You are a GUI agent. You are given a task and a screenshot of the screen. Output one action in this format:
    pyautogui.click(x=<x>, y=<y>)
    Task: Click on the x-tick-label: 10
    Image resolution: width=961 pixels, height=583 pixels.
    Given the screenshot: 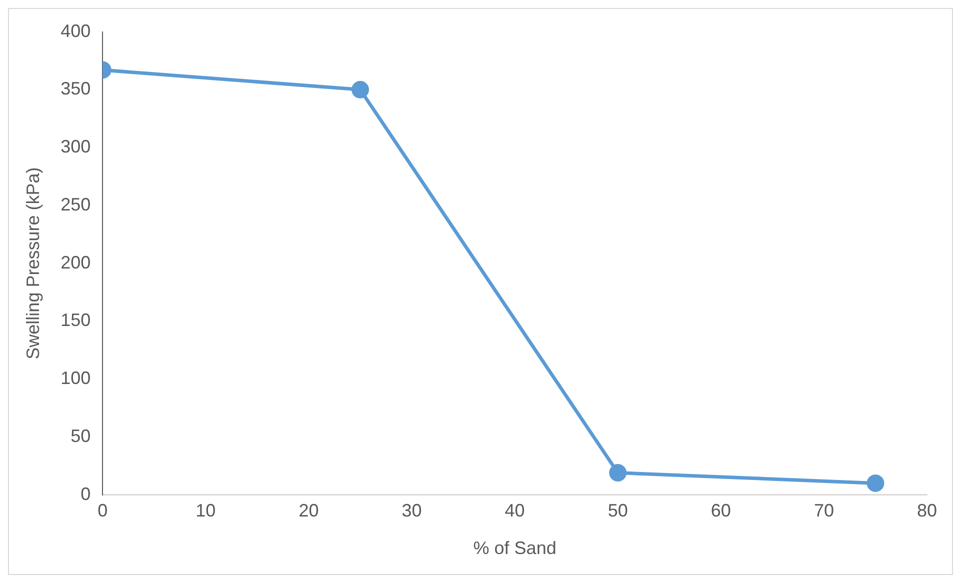 What is the action you would take?
    pyautogui.click(x=206, y=510)
    